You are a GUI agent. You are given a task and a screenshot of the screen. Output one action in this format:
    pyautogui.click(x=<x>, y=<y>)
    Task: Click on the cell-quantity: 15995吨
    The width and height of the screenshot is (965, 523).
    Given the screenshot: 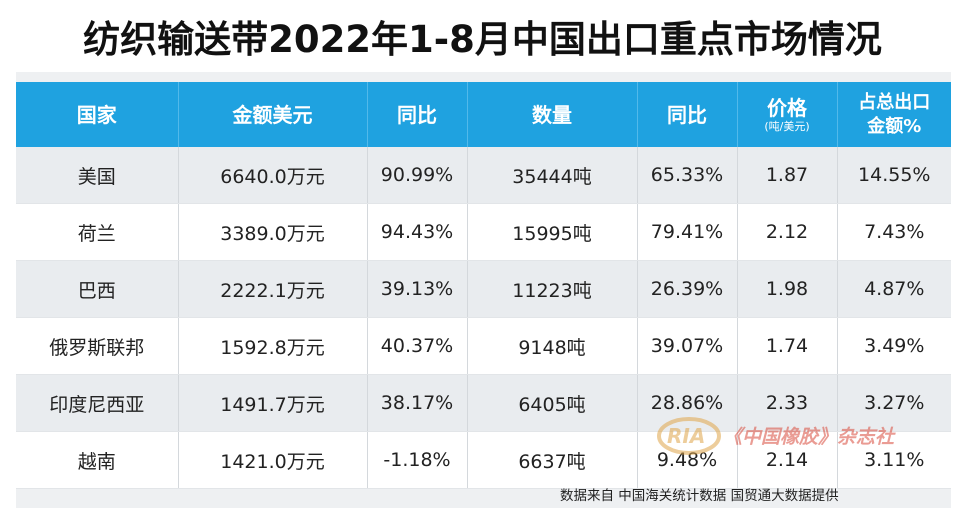 What is the action you would take?
    pyautogui.click(x=552, y=232)
    